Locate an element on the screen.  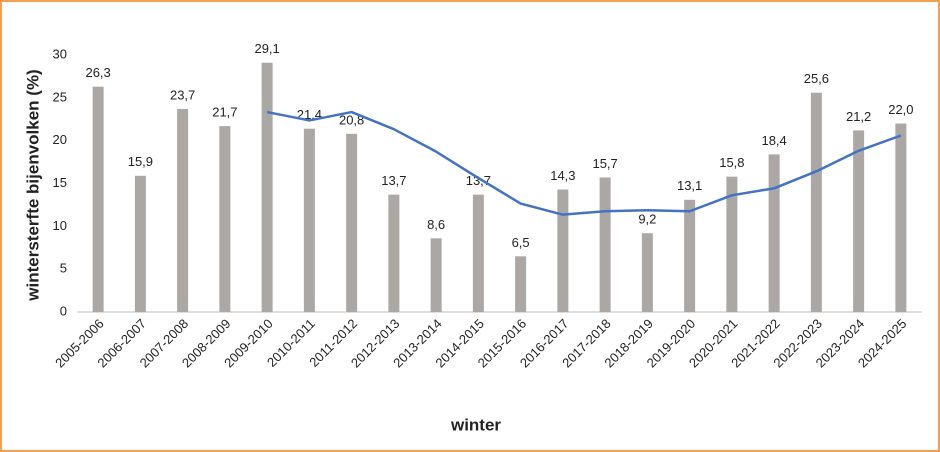
value-label: 15,8 is located at coordinates (731, 162).